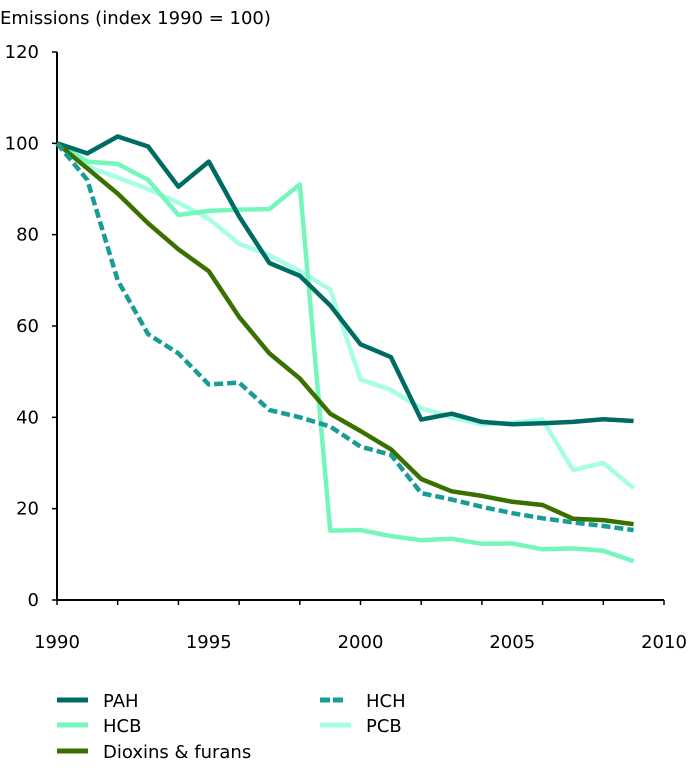 The width and height of the screenshot is (692, 768). What do you see at coordinates (33, 600) in the screenshot?
I see `y-tick-label: 0` at bounding box center [33, 600].